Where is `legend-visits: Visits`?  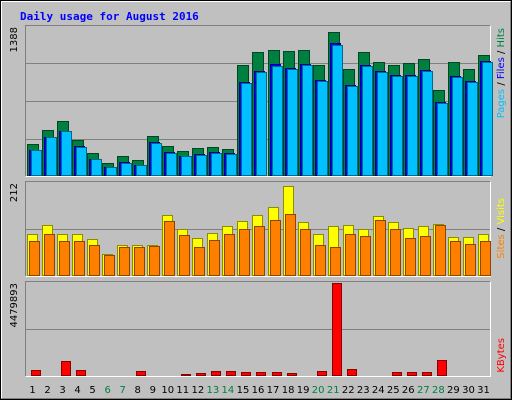
legend-visits: Visits is located at coordinates (501, 211).